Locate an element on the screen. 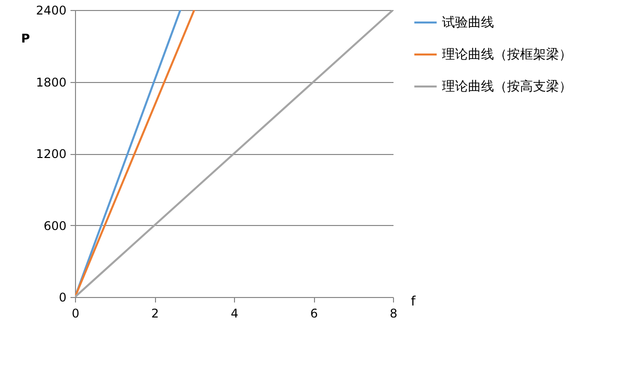  legend-label: 理论曲线（按高支梁） is located at coordinates (507, 86).